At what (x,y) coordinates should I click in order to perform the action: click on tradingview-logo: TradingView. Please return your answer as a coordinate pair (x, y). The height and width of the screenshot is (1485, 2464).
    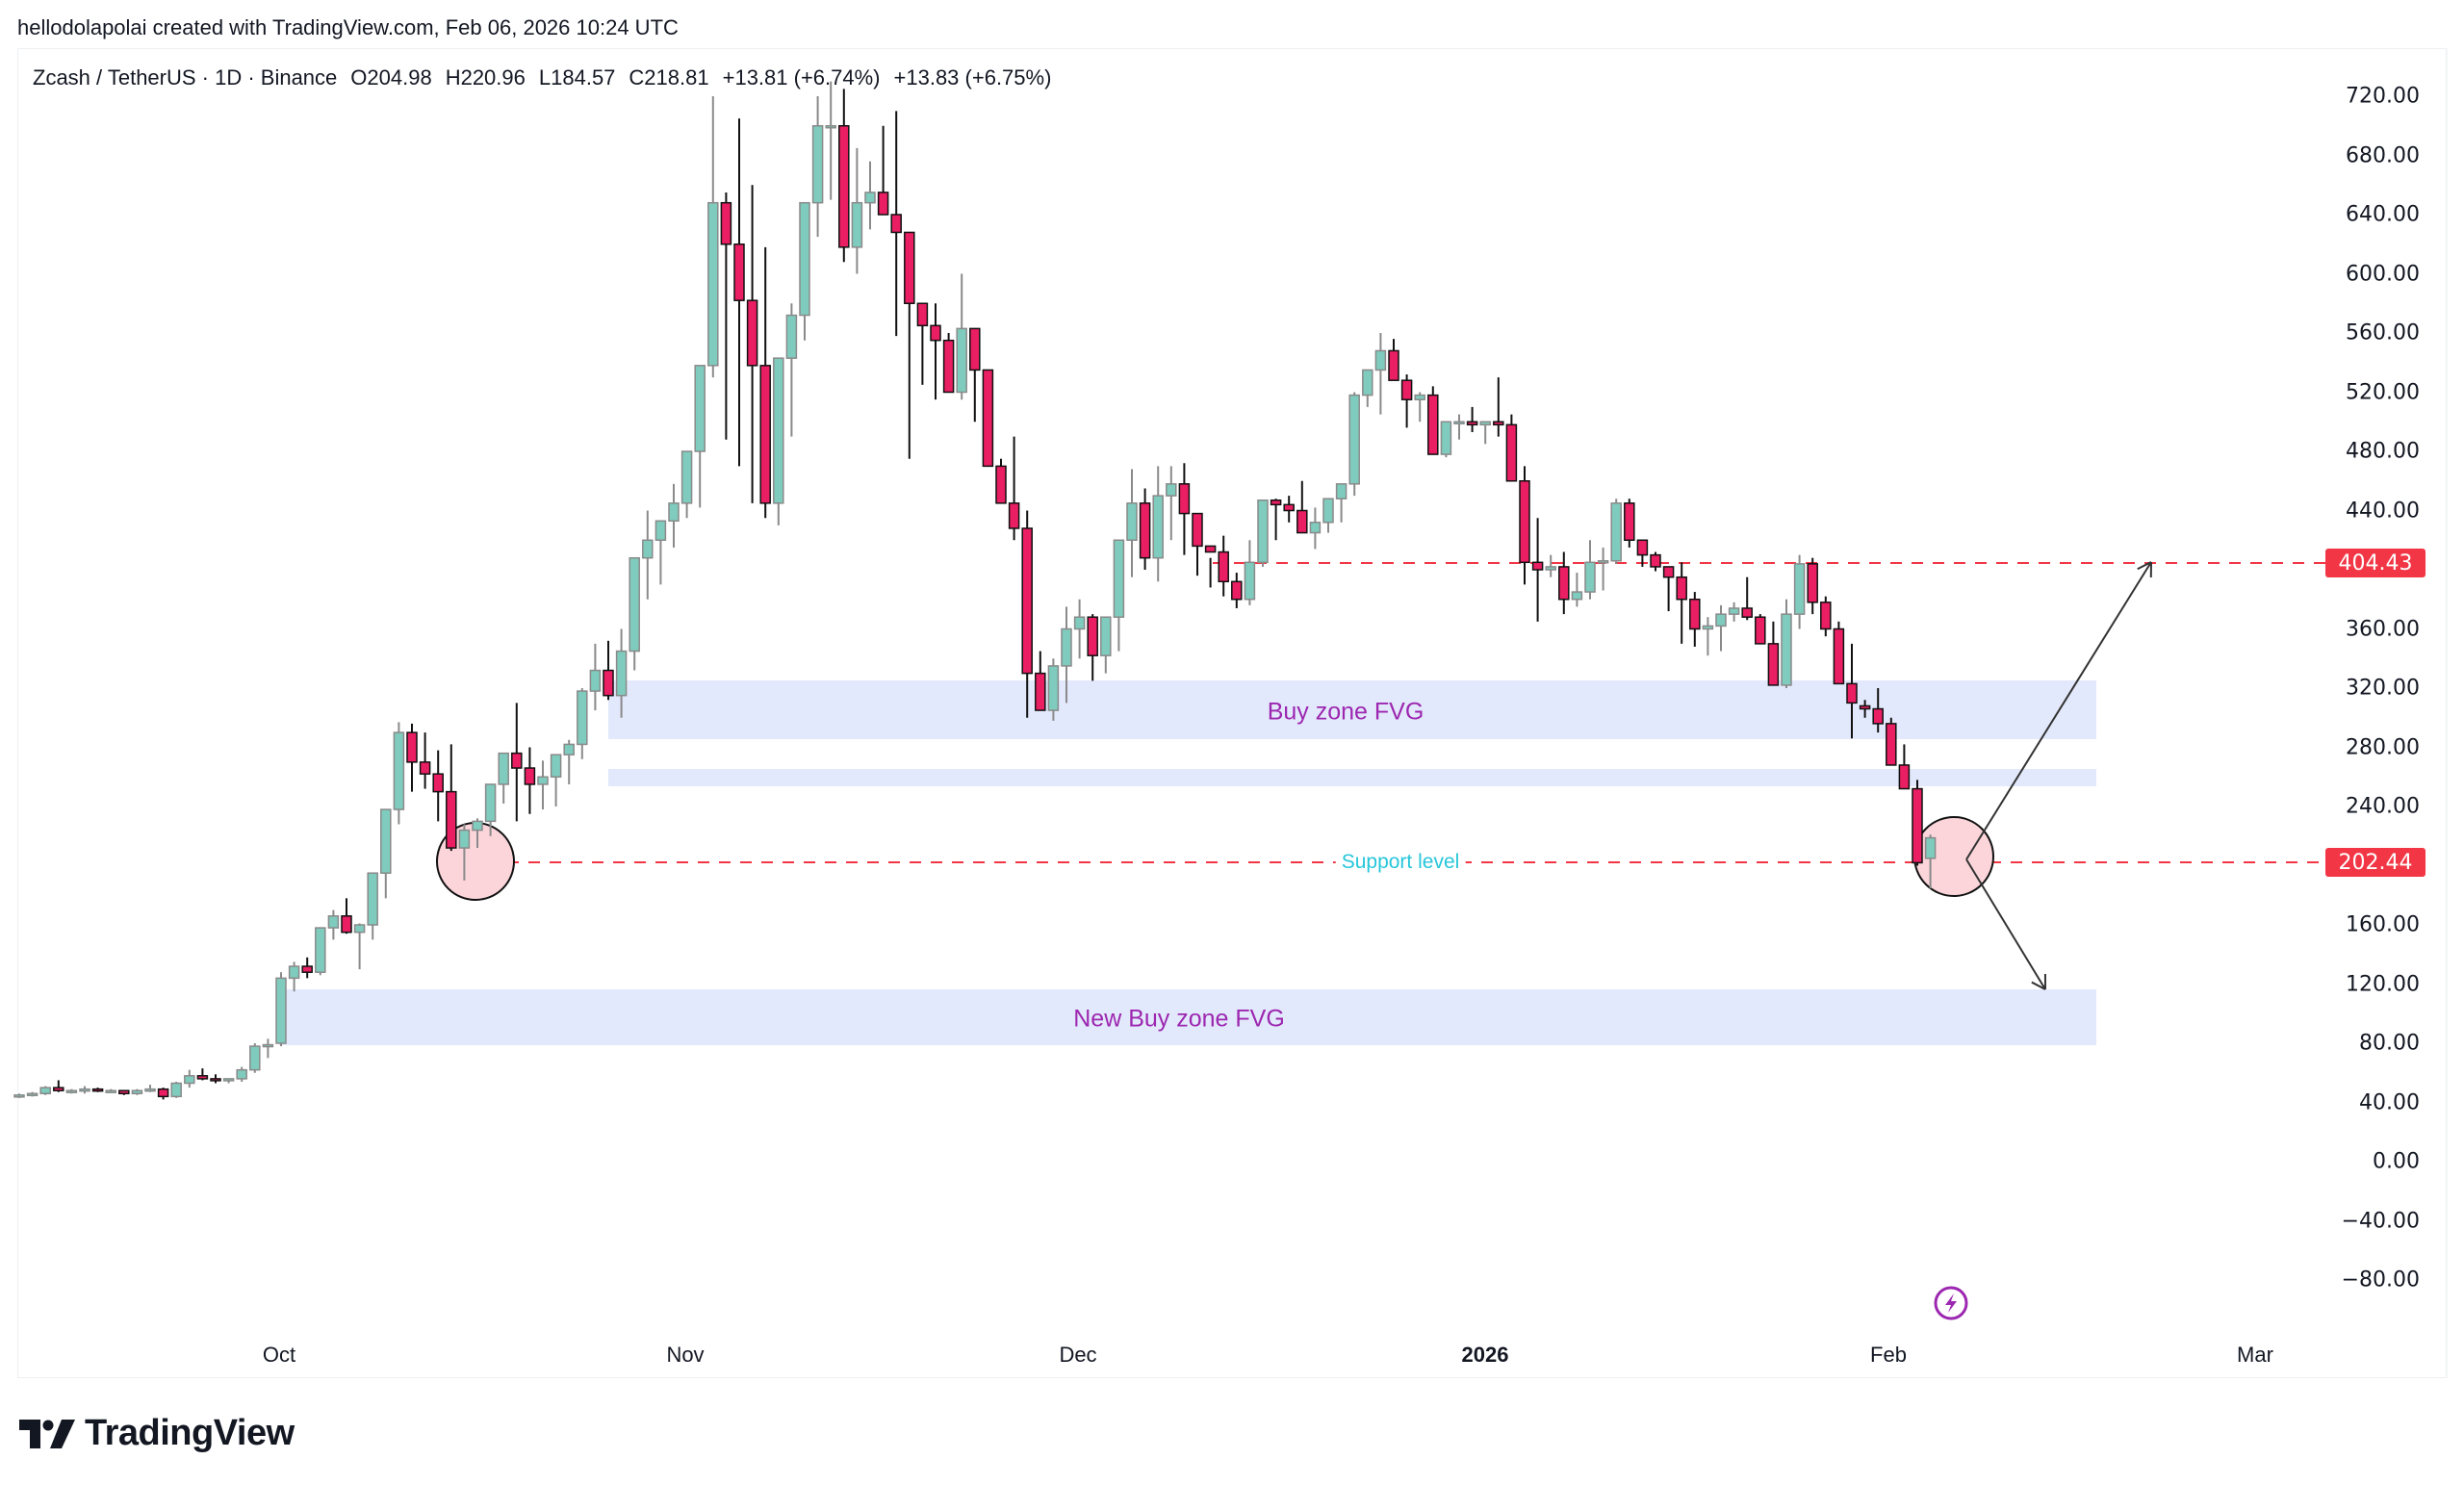
    Looking at the image, I should click on (157, 1433).